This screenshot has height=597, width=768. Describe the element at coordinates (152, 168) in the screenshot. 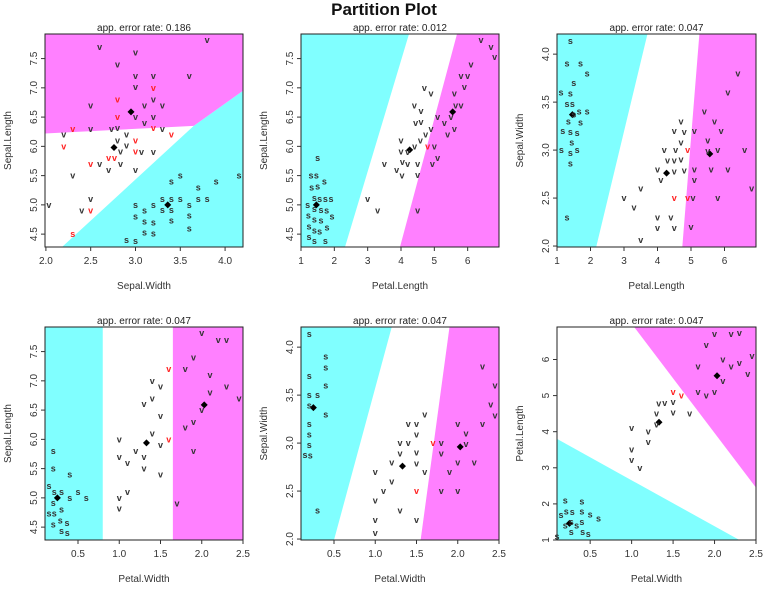

I see `region-s` at that location.